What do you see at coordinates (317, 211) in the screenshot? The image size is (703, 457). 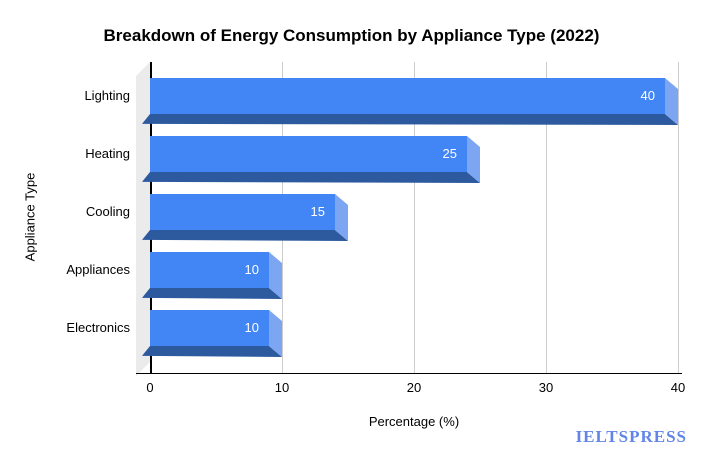 I see `bar-value-label: 15` at bounding box center [317, 211].